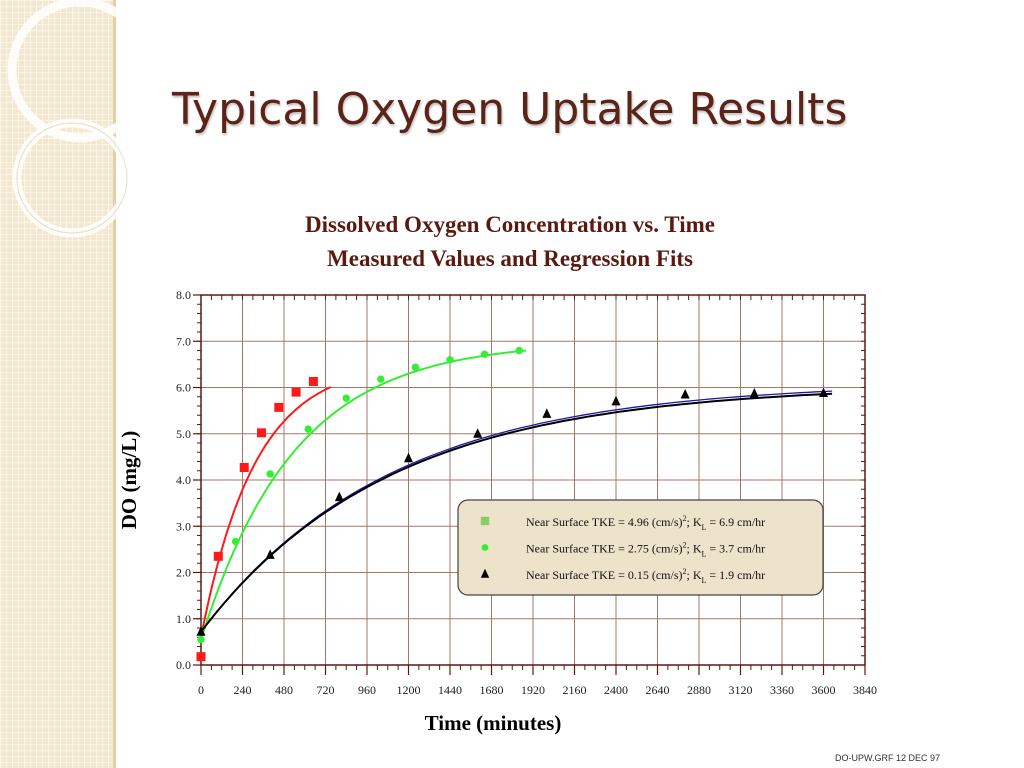 This screenshot has height=768, width=1024. Describe the element at coordinates (865, 690) in the screenshot. I see `x-tick-label: 3840` at that location.